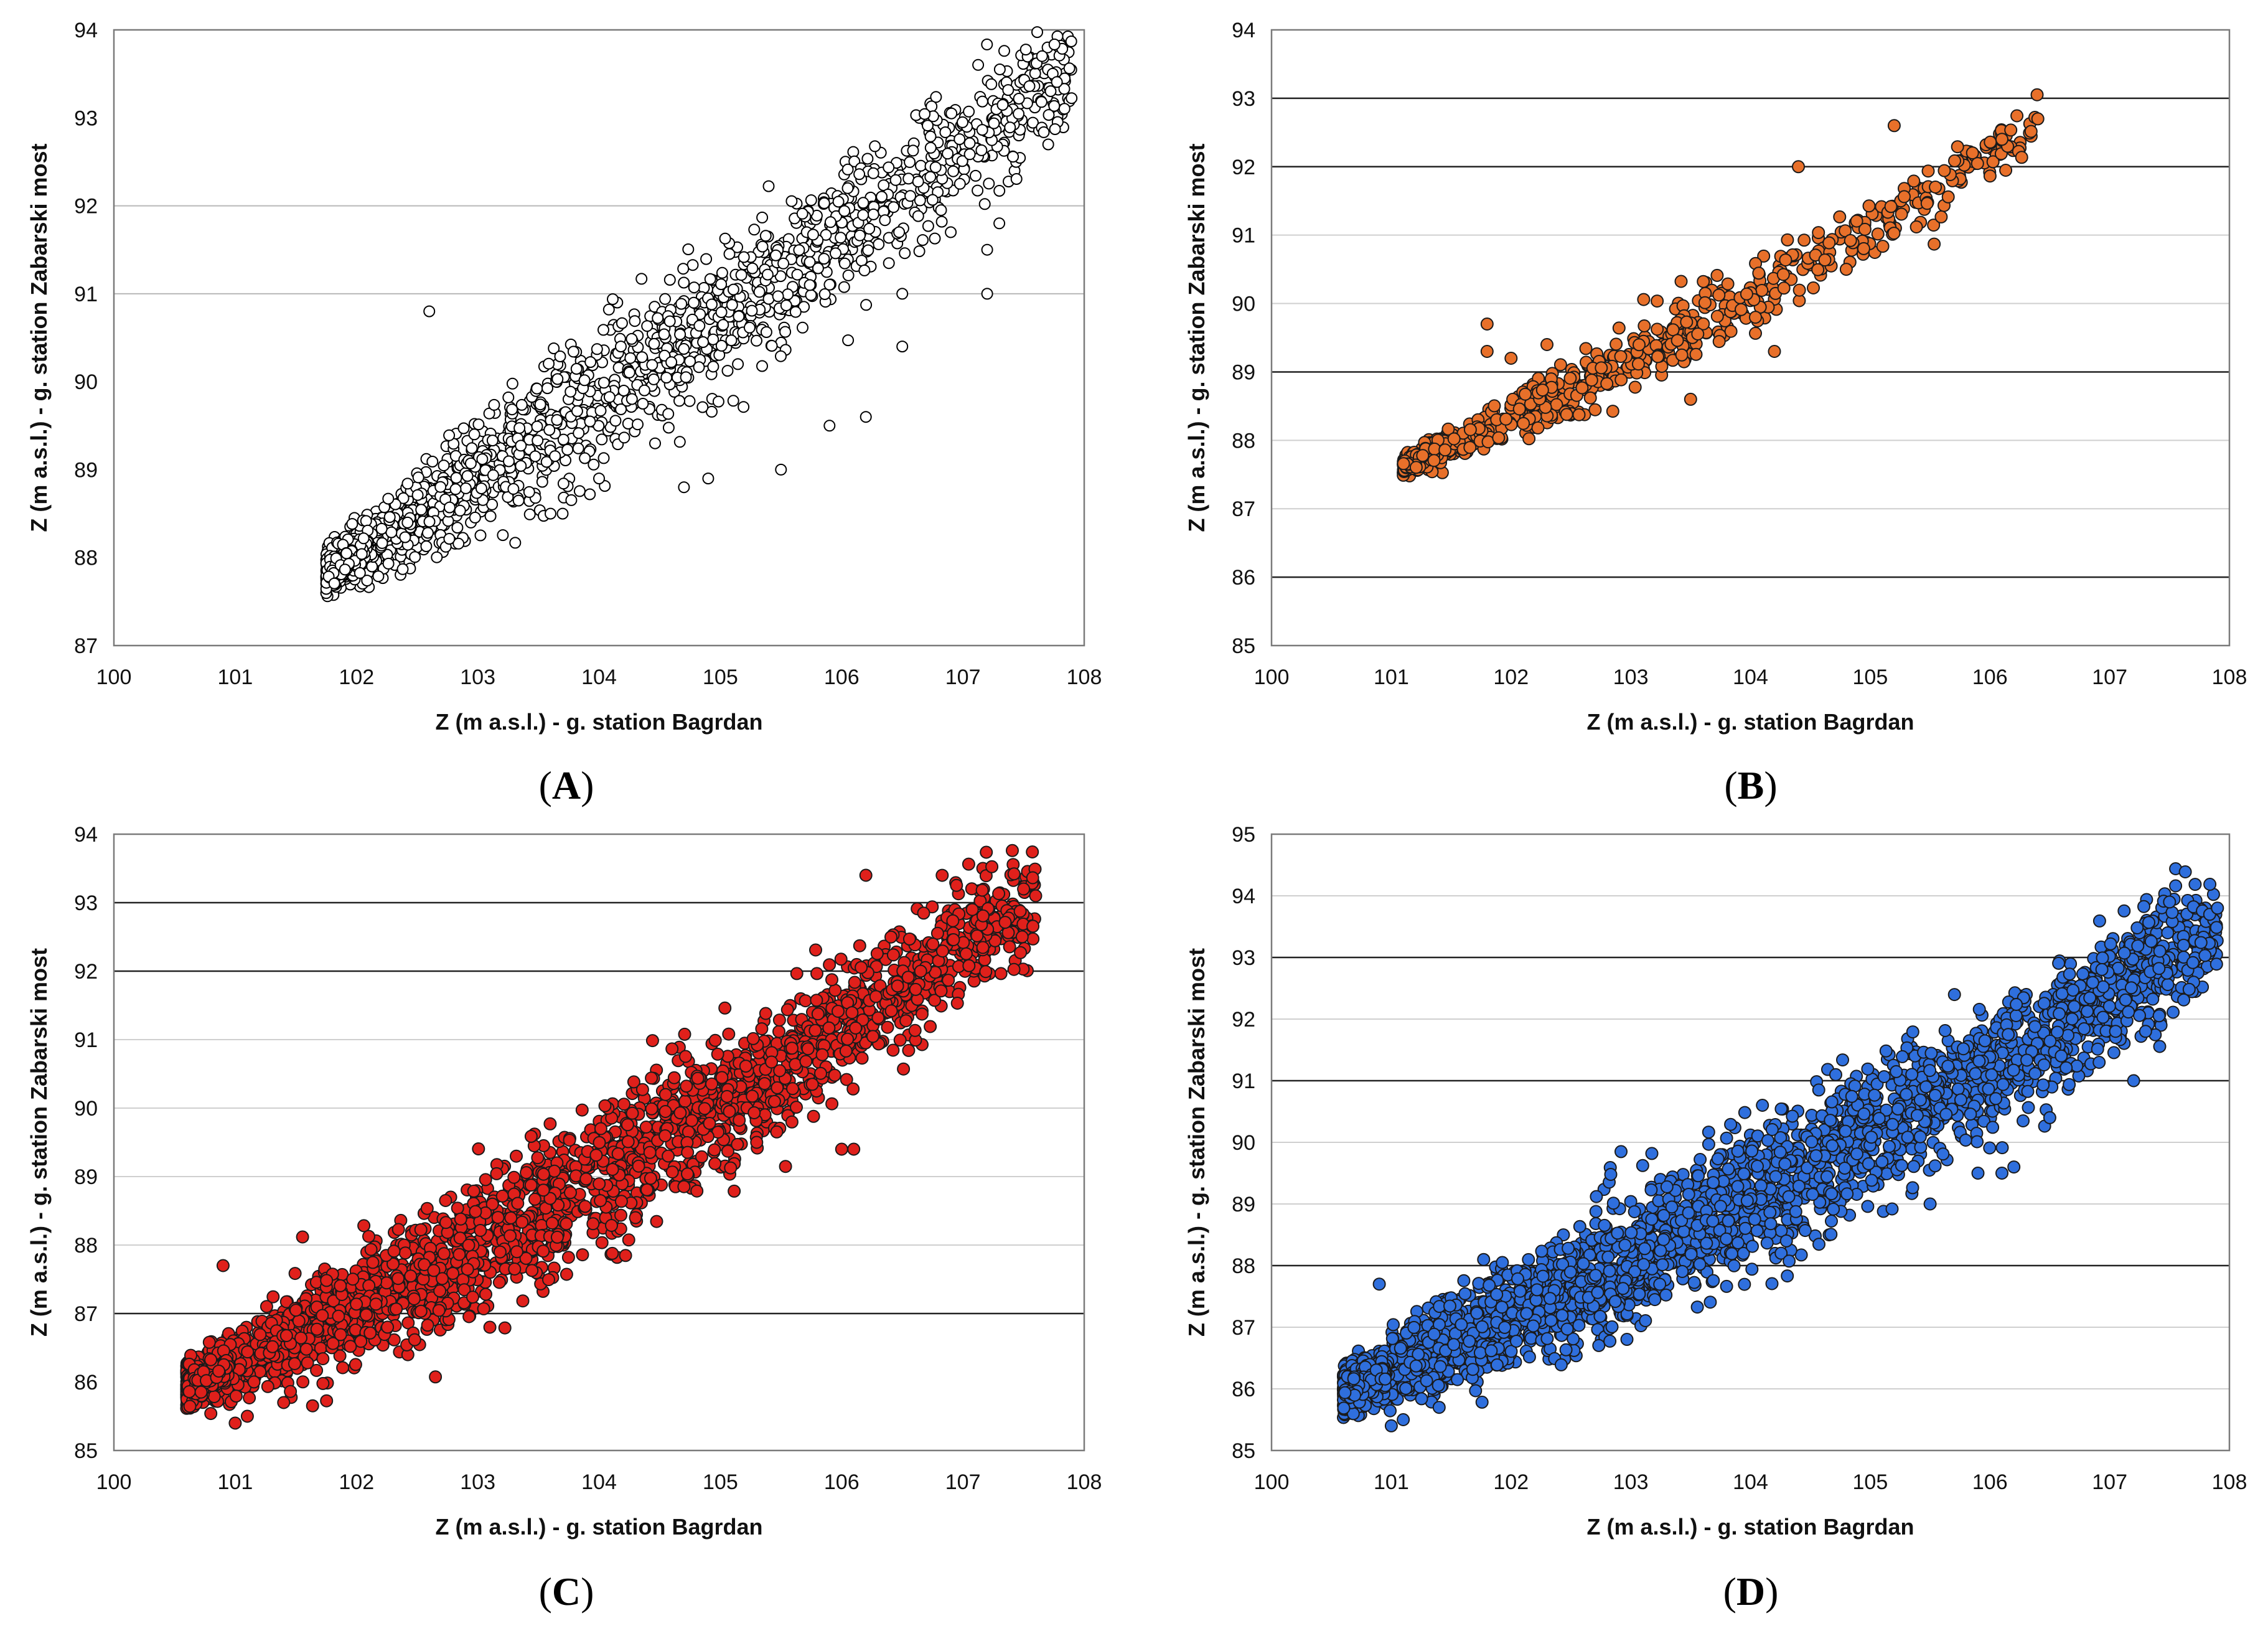 The height and width of the screenshot is (1636, 2268). Describe the element at coordinates (1751, 785) in the screenshot. I see `panel-label-letter: B` at that location.